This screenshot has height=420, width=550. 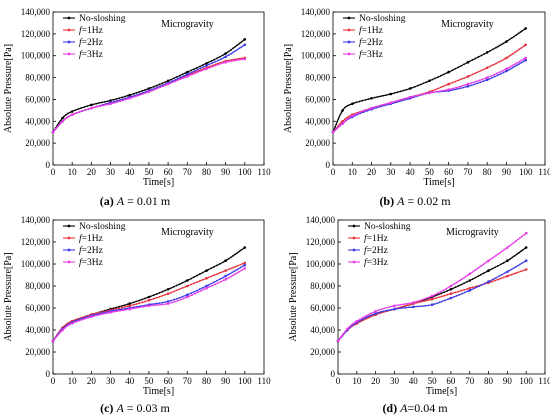 I want to click on legend-entry-no-sloshing: No-sloshing, so click(x=387, y=227).